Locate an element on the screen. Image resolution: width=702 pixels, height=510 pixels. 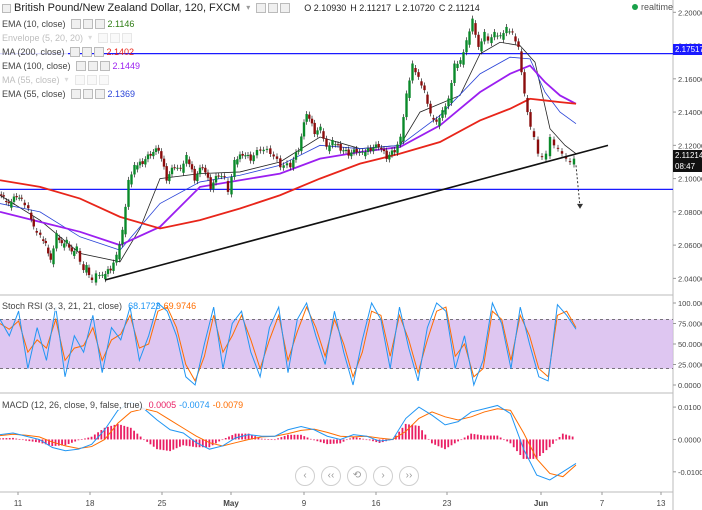
indicator-name: EMA (100, close) is located at coordinates (37, 66).